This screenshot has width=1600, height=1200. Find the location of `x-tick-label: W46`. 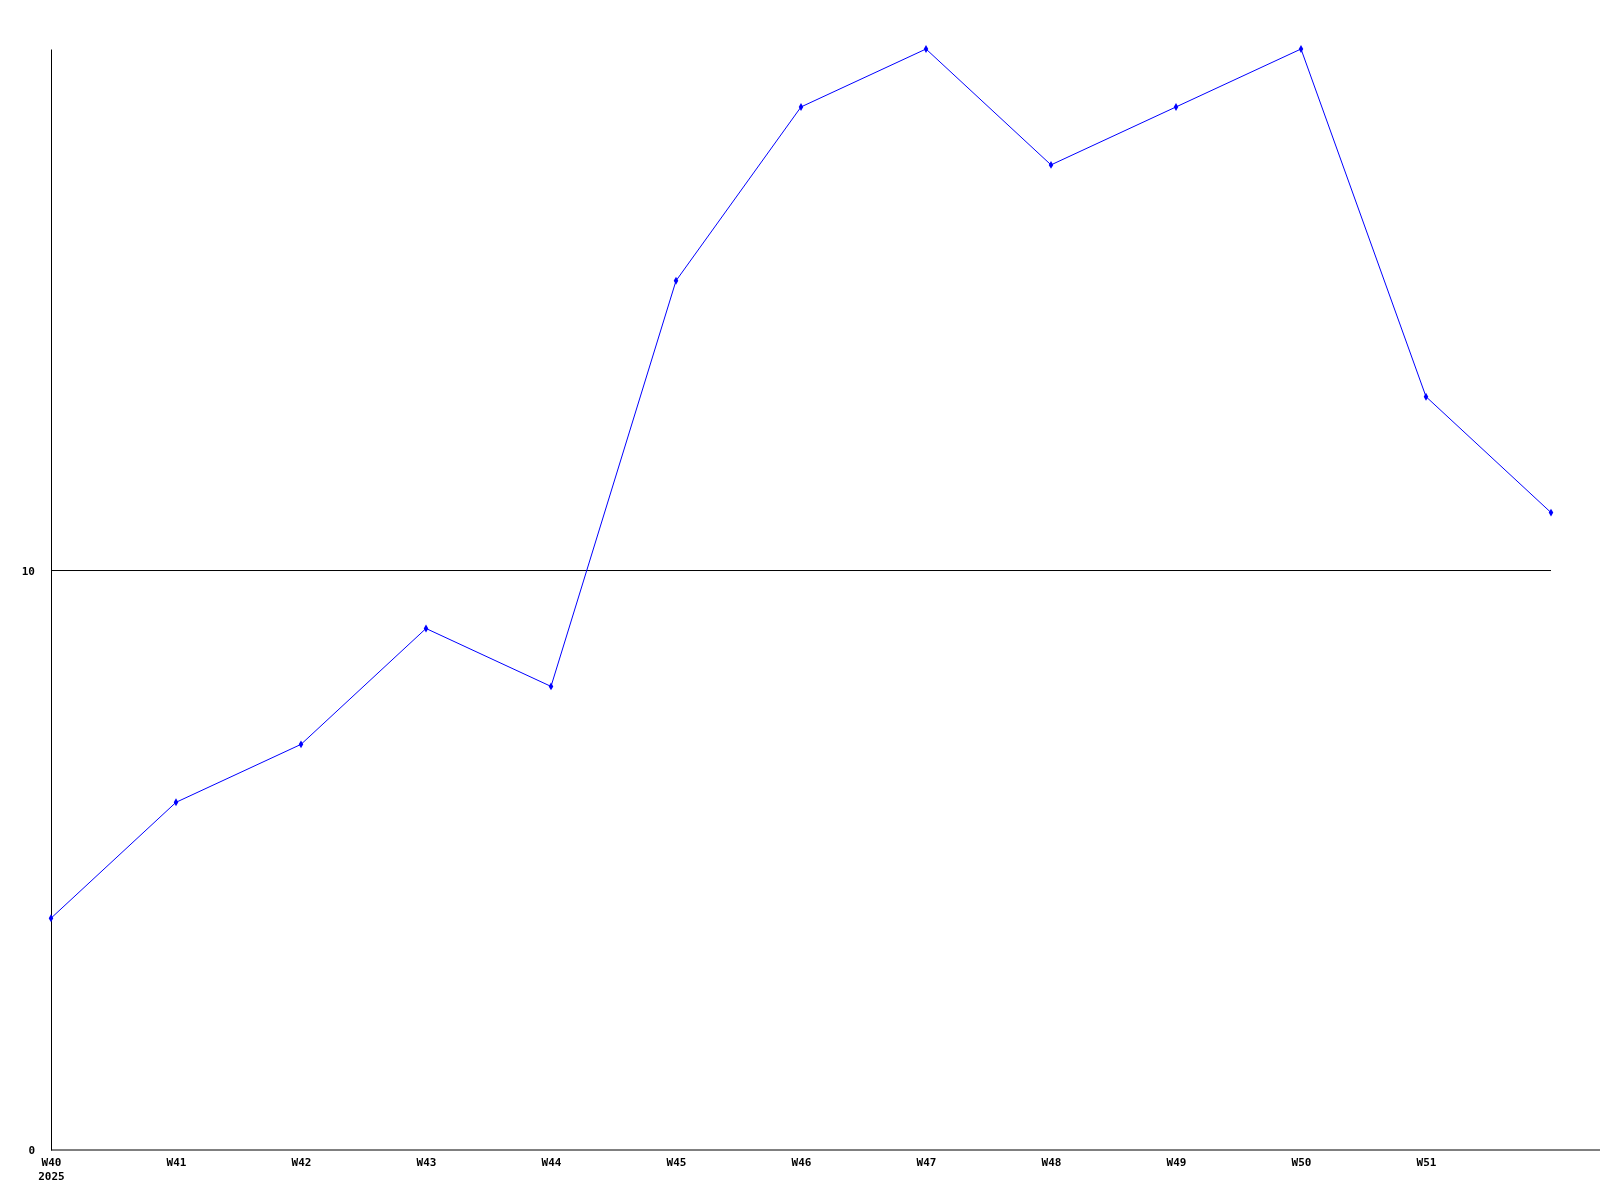

x-tick-label: W46 is located at coordinates (801, 1162).